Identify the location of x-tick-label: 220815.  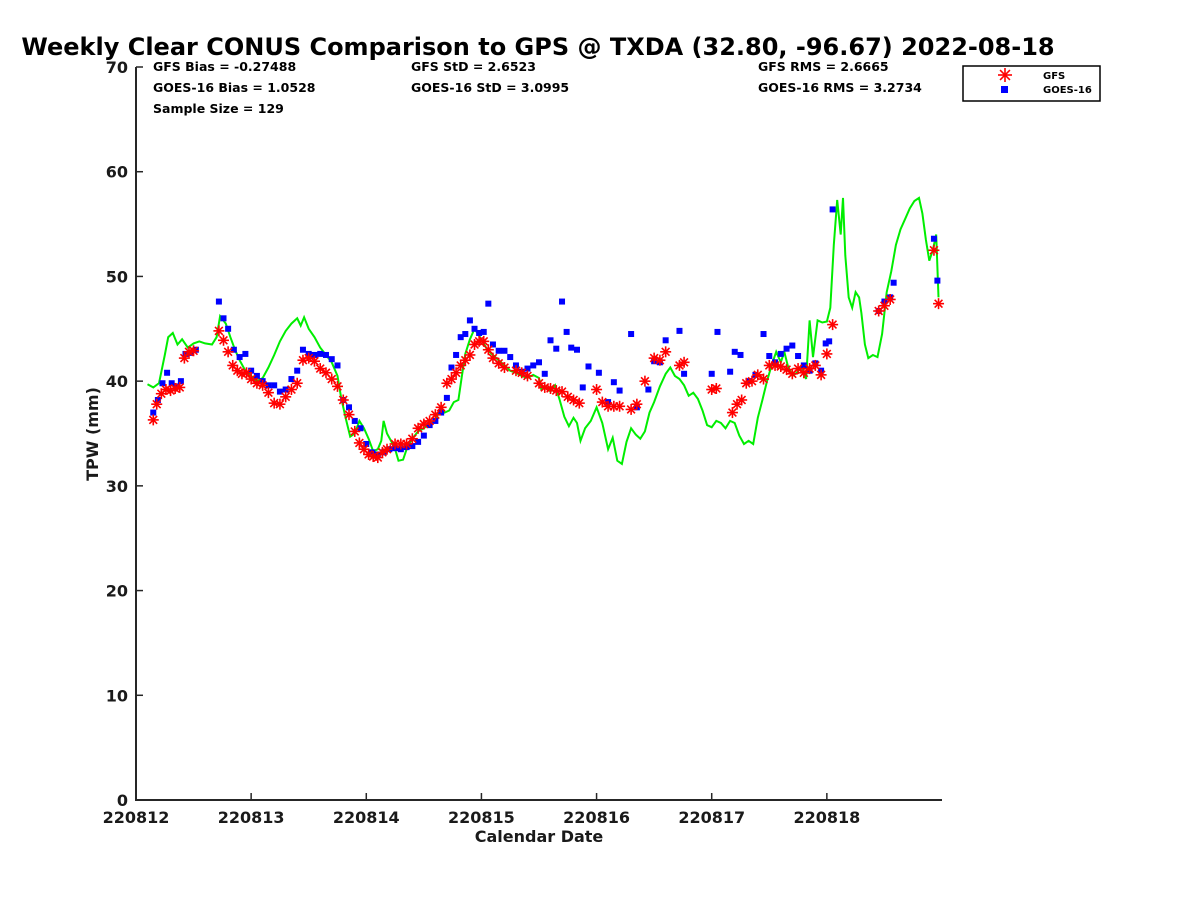
(481, 817).